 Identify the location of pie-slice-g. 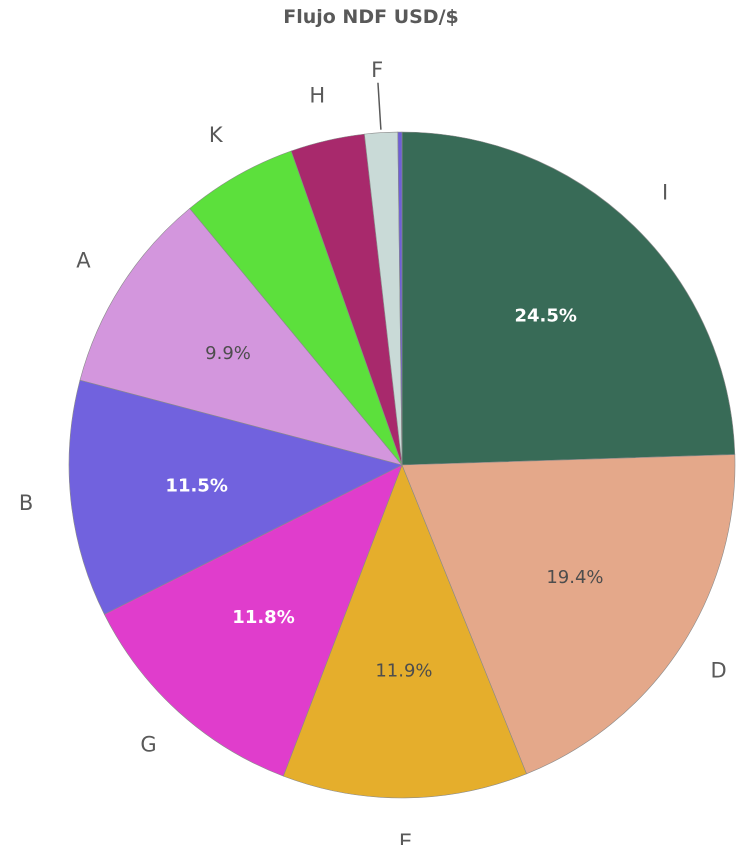
(253, 620).